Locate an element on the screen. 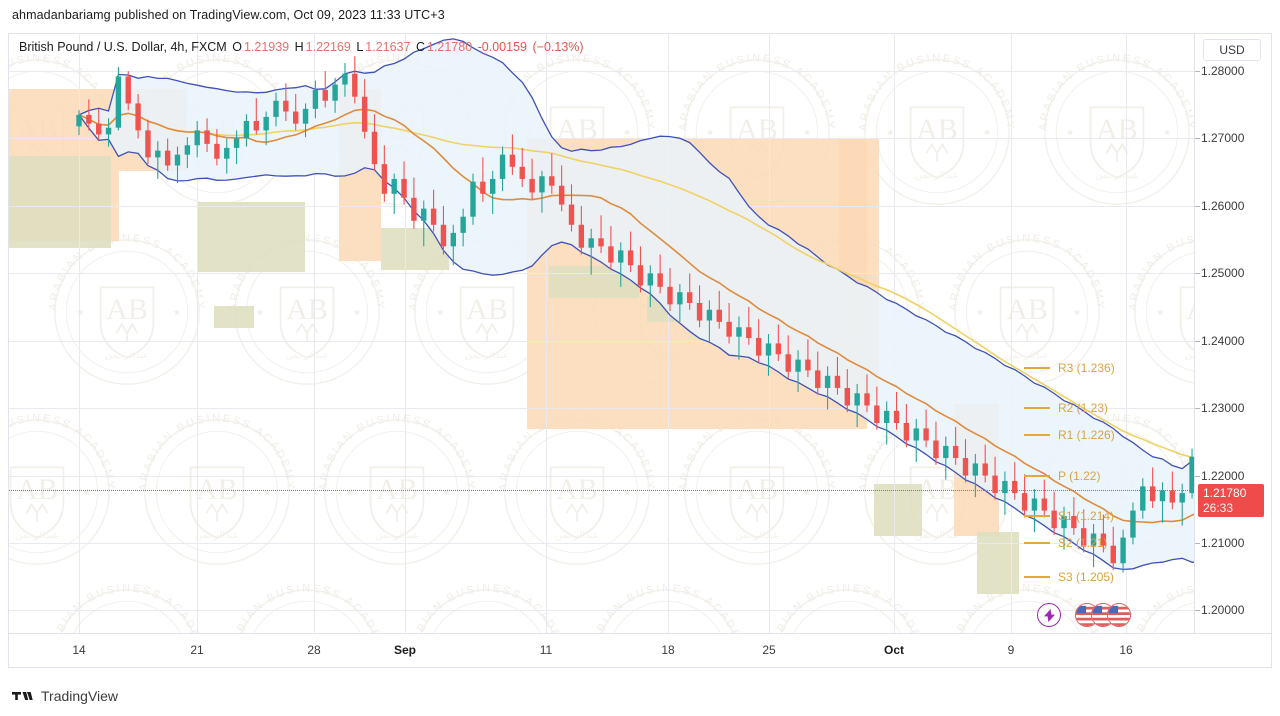 The height and width of the screenshot is (716, 1280). time-tick-label: Sep is located at coordinates (405, 650).